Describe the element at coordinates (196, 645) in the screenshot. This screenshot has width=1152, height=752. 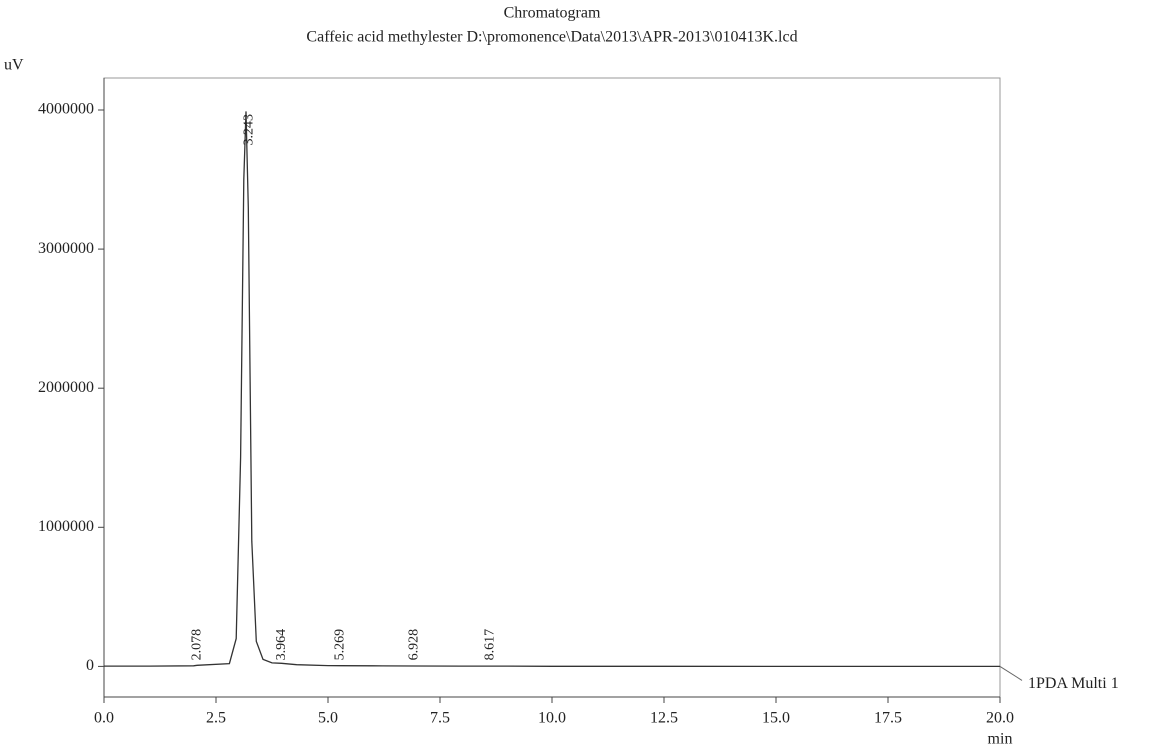
I see `peak-label: 2.078` at that location.